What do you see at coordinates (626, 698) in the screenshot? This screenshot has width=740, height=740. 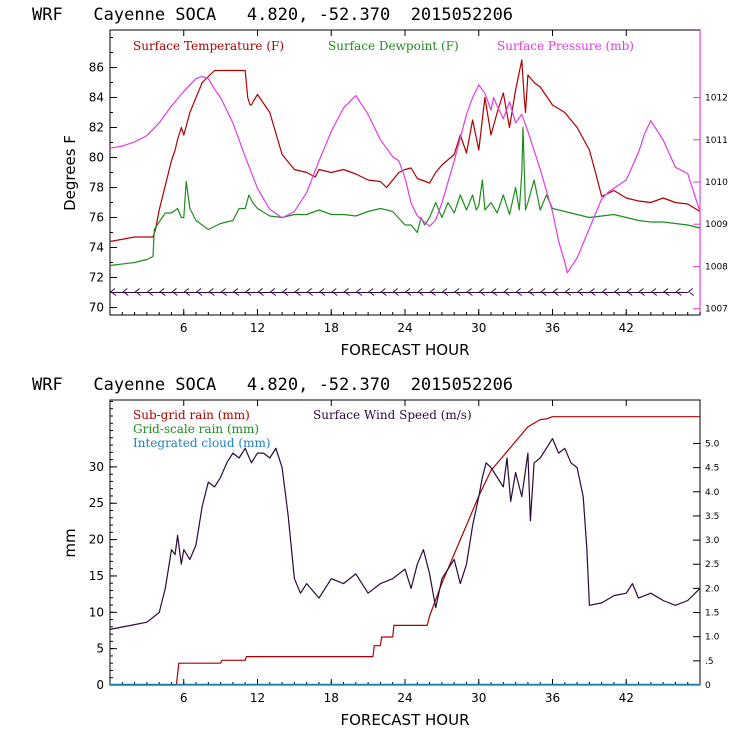 I see `bottom-x-tick-label: 42` at bounding box center [626, 698].